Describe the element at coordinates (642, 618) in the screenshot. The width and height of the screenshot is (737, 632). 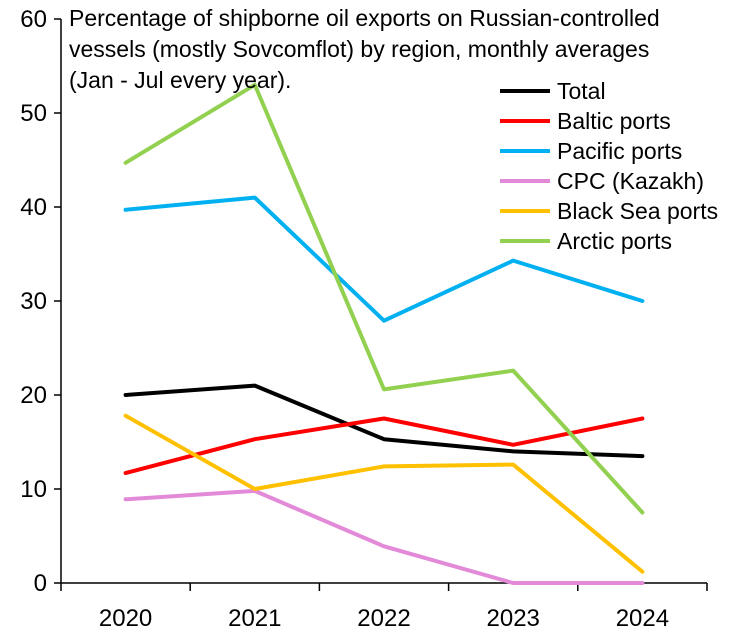
I see `x-tick-label: 2024` at that location.